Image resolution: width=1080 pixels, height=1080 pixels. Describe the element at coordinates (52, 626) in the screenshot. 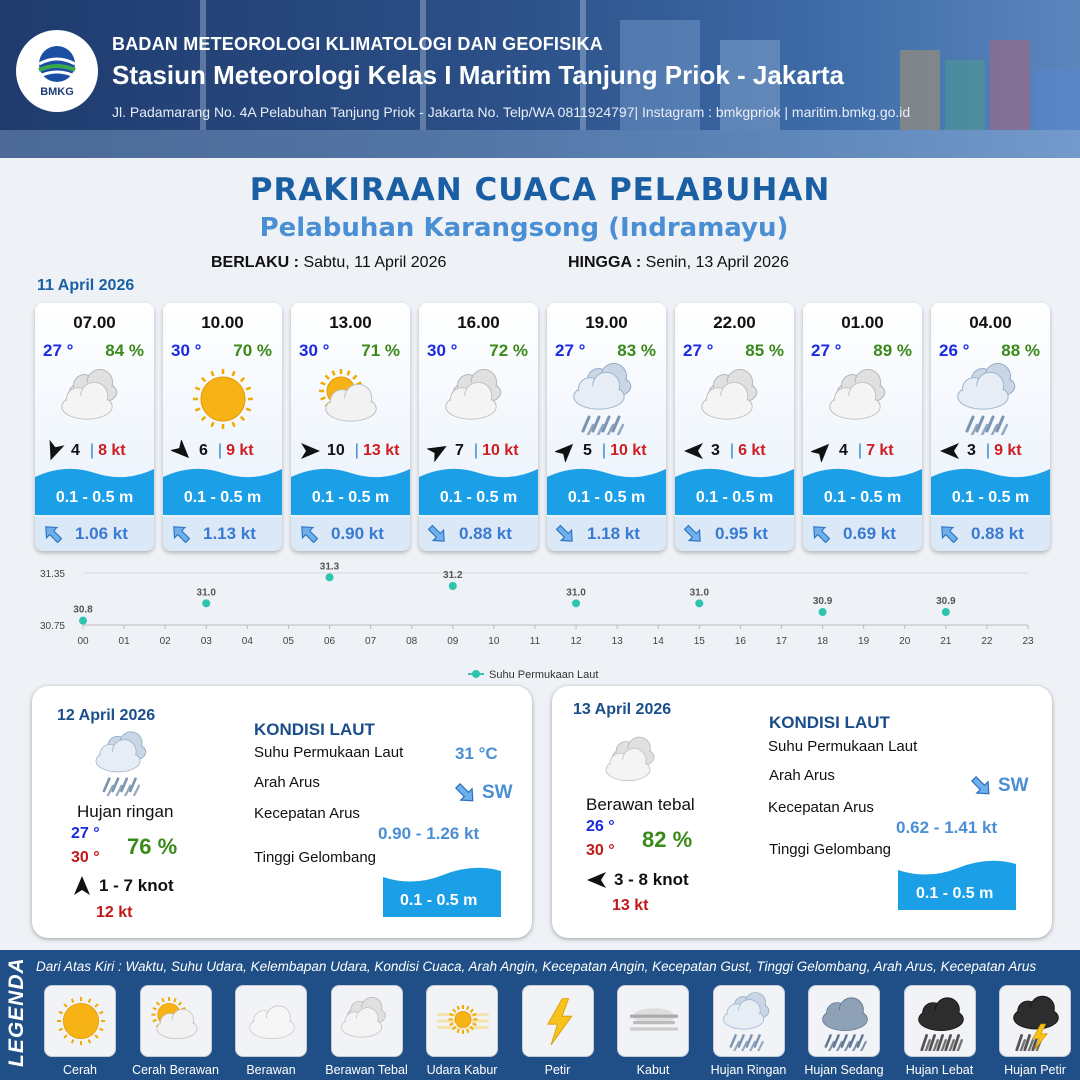

I see `y-tick-label: 30.75` at that location.